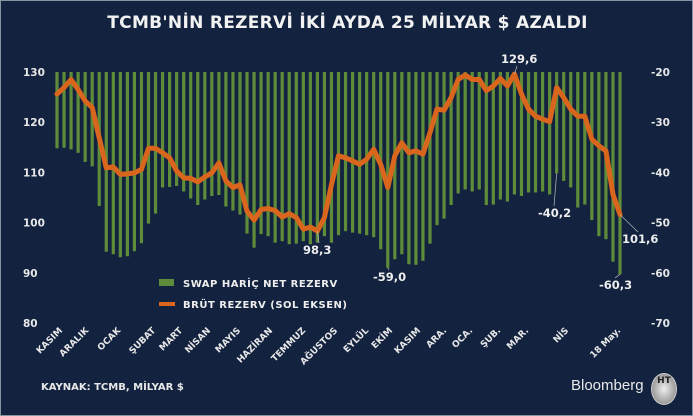  Describe the element at coordinates (228, 340) in the screenshot. I see `x-axis-tick: MAYIS` at that location.